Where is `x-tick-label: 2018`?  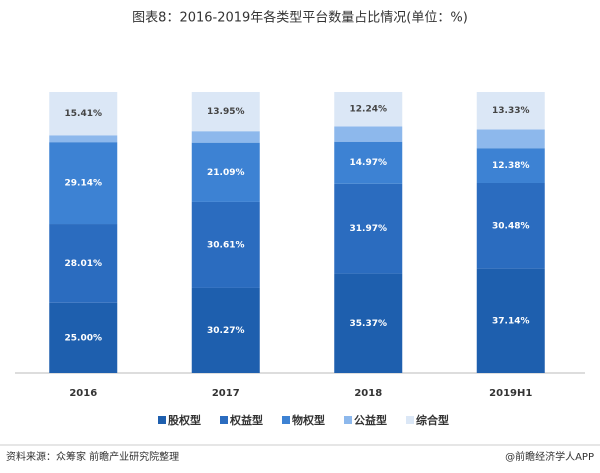 x-tick-label: 2018 is located at coordinates (368, 393).